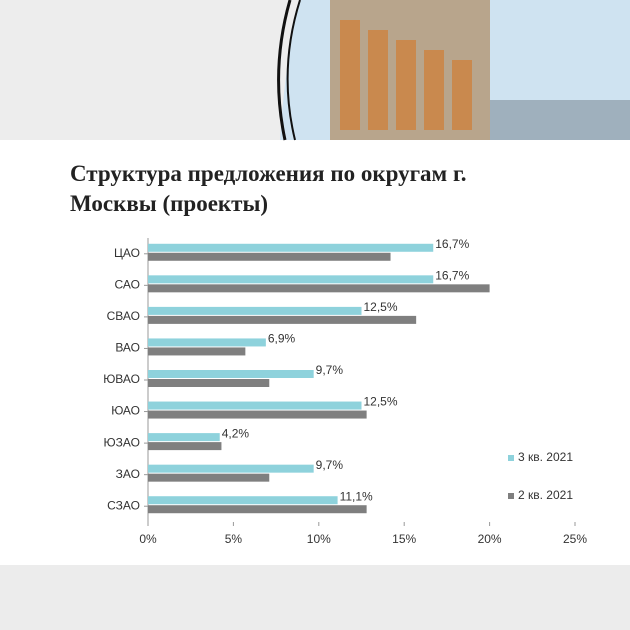 The width and height of the screenshot is (630, 630). I want to click on footer-band, so click(315, 597).